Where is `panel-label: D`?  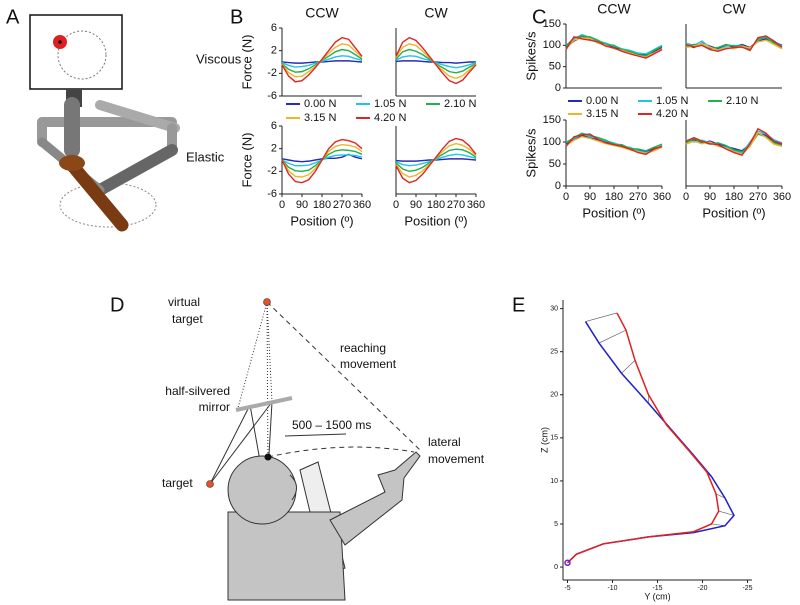
panel-label: D is located at coordinates (117, 305).